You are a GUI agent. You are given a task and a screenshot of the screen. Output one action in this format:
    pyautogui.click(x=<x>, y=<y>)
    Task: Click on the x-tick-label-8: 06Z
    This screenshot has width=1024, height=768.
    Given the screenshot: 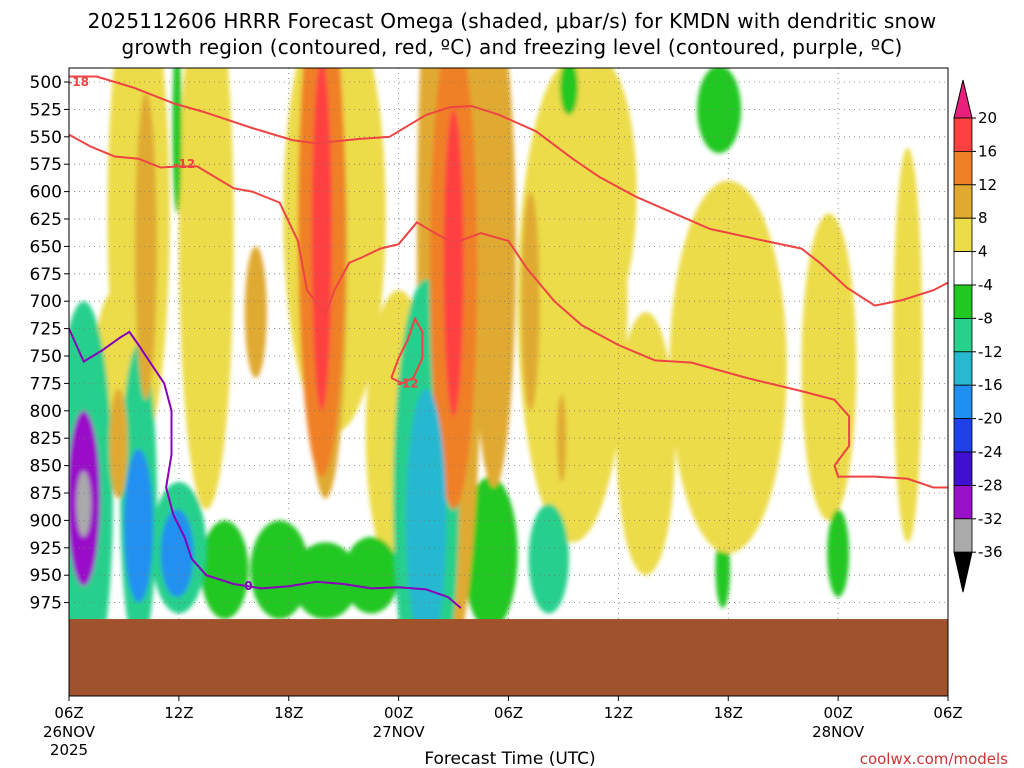 What is the action you would take?
    pyautogui.click(x=947, y=713)
    